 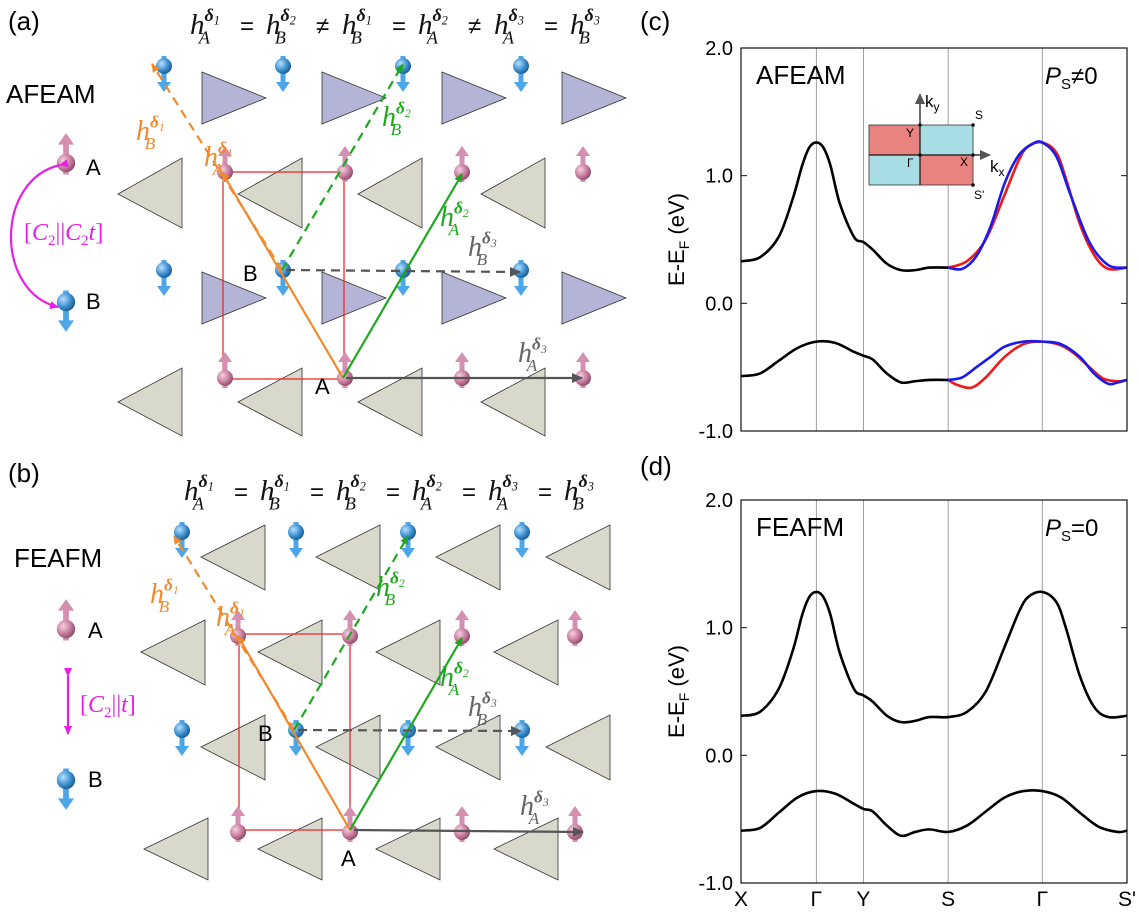 I want to click on hopping-label-b2: hδ2 B, so click(x=390, y=588).